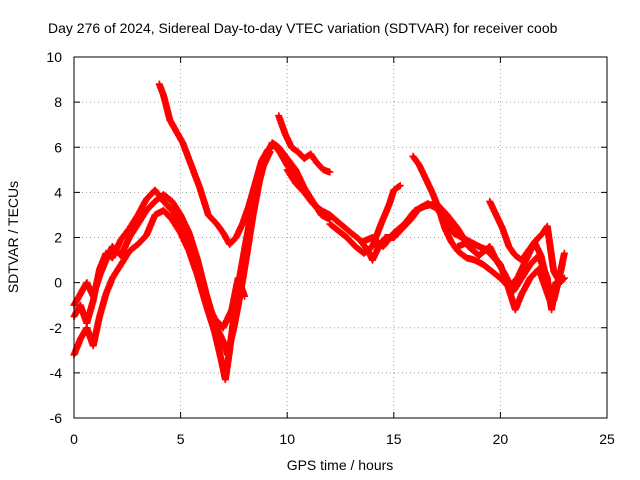 The width and height of the screenshot is (640, 480). Describe the element at coordinates (13, 237) in the screenshot. I see `y-axis-label: SDTVAR / TECUs` at that location.